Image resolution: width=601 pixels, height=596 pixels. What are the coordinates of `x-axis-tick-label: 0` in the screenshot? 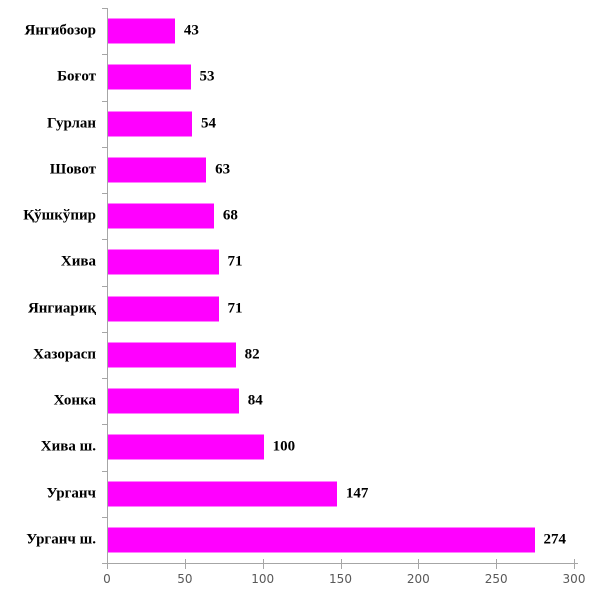 It's located at (107, 579).